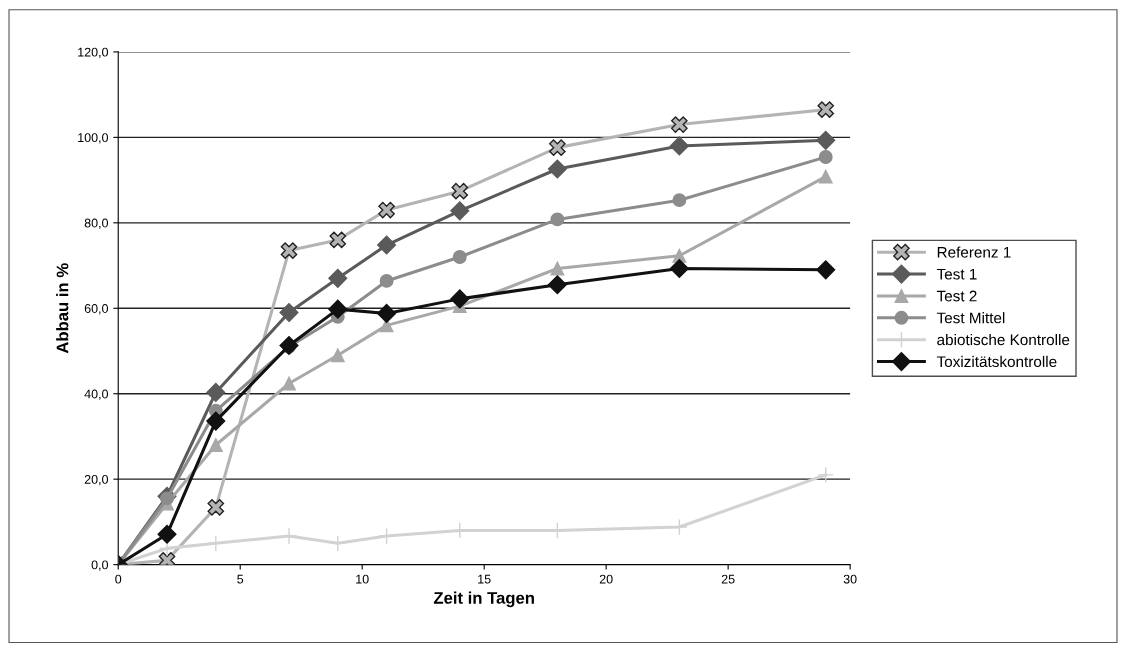 This screenshot has width=1126, height=649. What do you see at coordinates (484, 579) in the screenshot?
I see `x-tick-label: 15` at bounding box center [484, 579].